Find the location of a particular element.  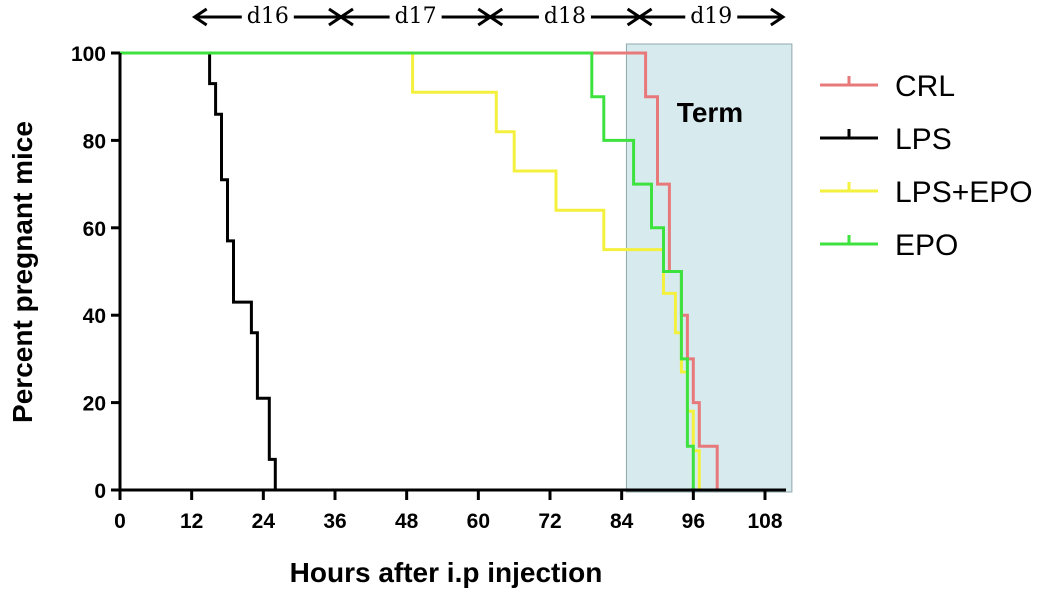

y-tick-label: 40 is located at coordinates (94, 316).